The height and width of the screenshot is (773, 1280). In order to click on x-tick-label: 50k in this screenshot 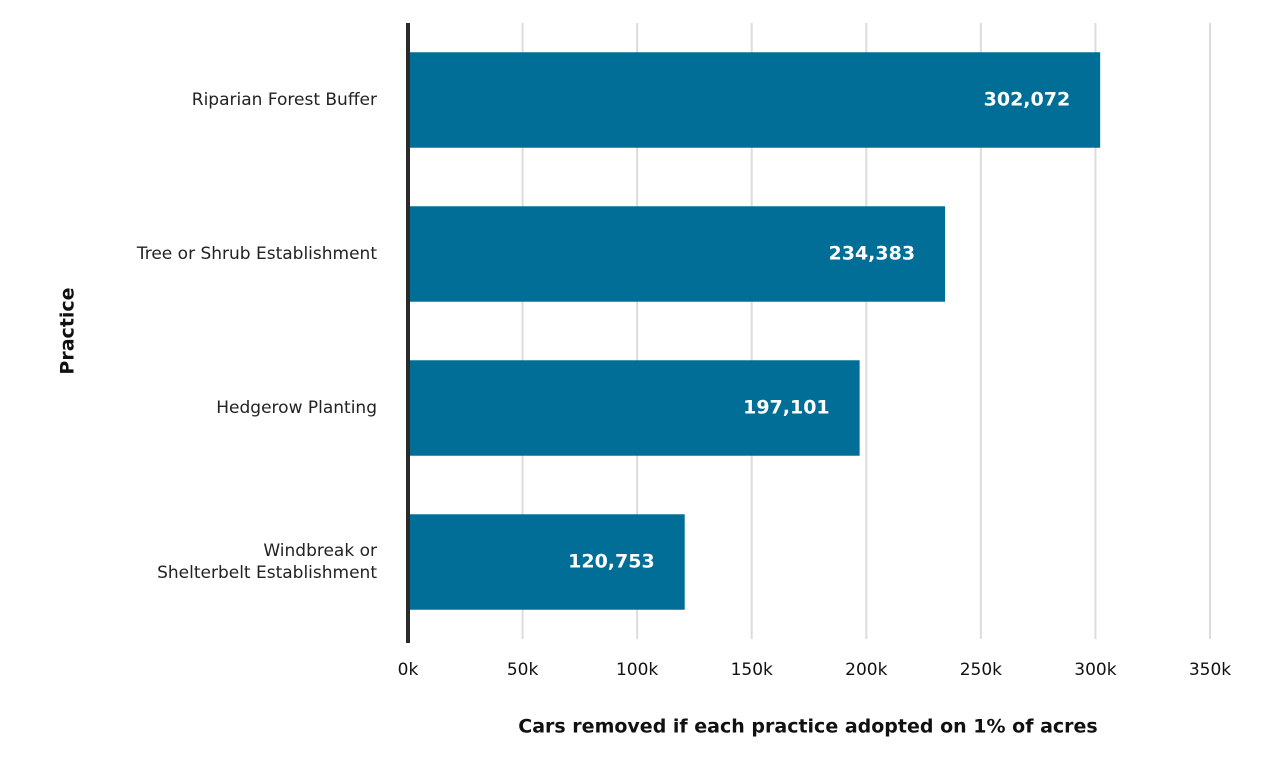, I will do `click(523, 670)`.